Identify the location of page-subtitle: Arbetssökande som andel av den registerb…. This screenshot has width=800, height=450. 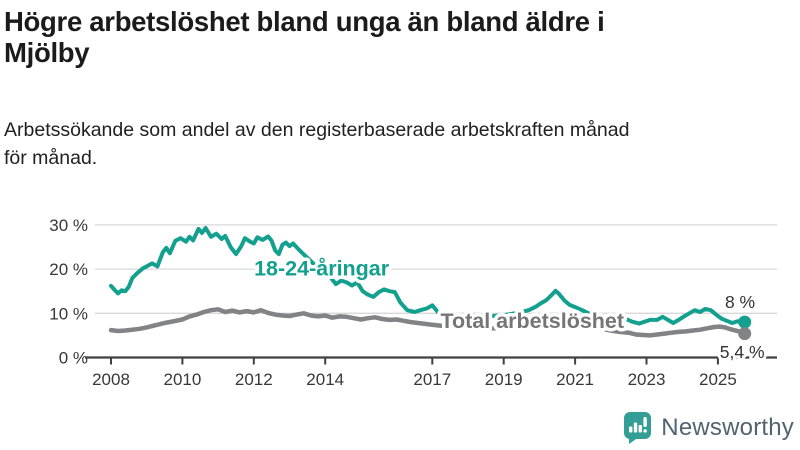
(400, 144).